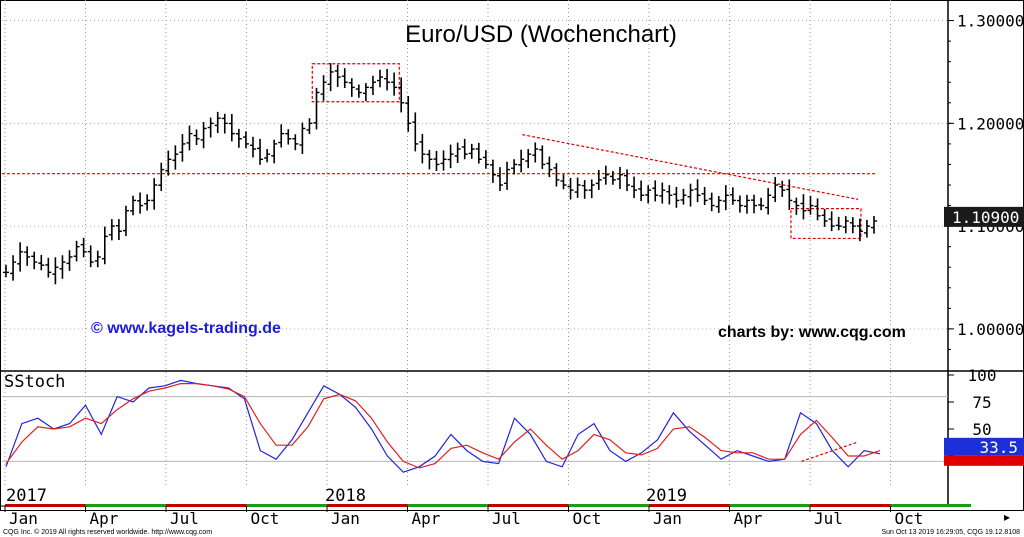  Describe the element at coordinates (265, 518) in the screenshot. I see `month-label: Oct` at that location.